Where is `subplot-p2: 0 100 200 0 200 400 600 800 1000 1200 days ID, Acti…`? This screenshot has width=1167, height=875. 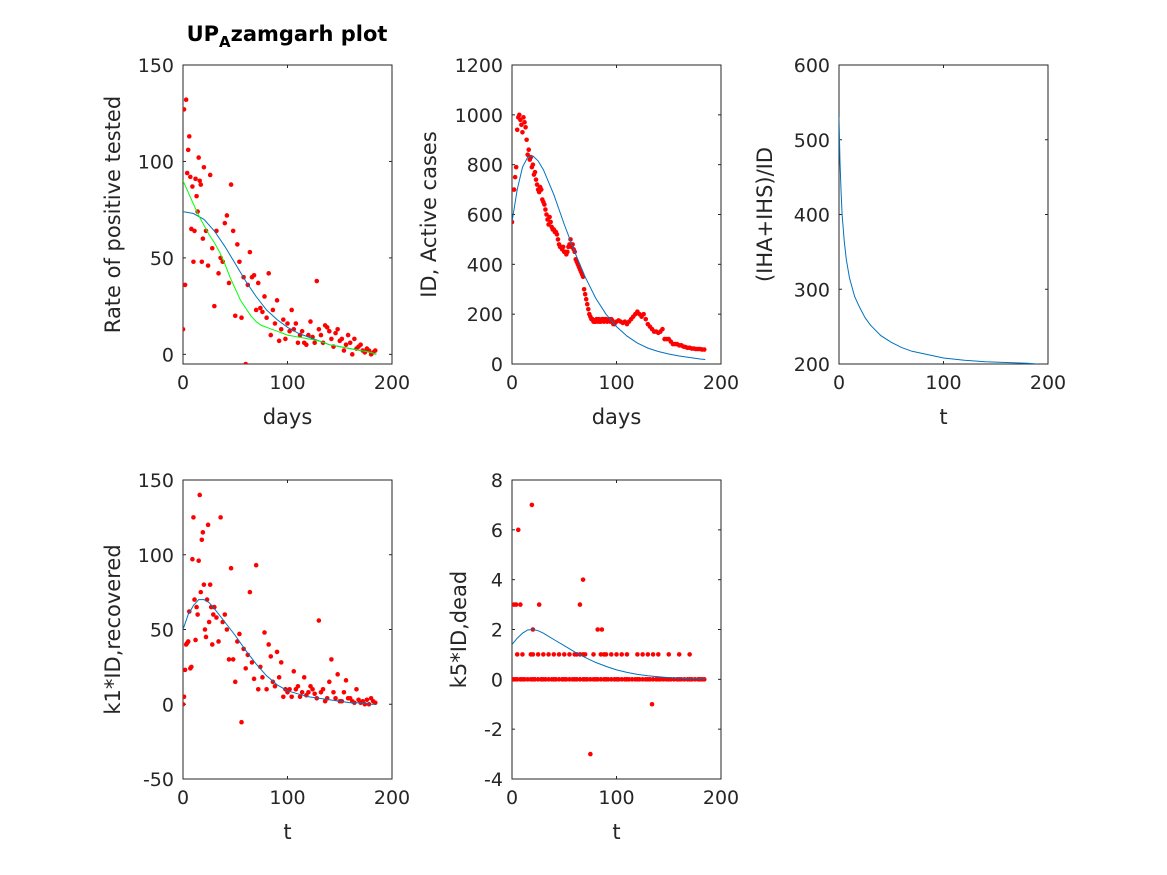 subplot-p2: 0 100 200 0 200 400 600 800 1000 1200 days ID, Acti… is located at coordinates (578, 242).